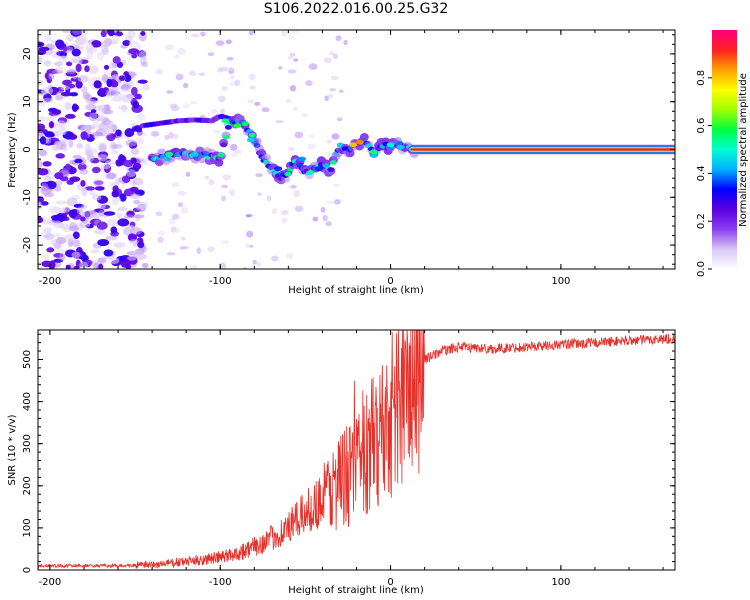 The image size is (750, 600). Describe the element at coordinates (27, 359) in the screenshot. I see `snr-y-tick-label: 500` at that location.